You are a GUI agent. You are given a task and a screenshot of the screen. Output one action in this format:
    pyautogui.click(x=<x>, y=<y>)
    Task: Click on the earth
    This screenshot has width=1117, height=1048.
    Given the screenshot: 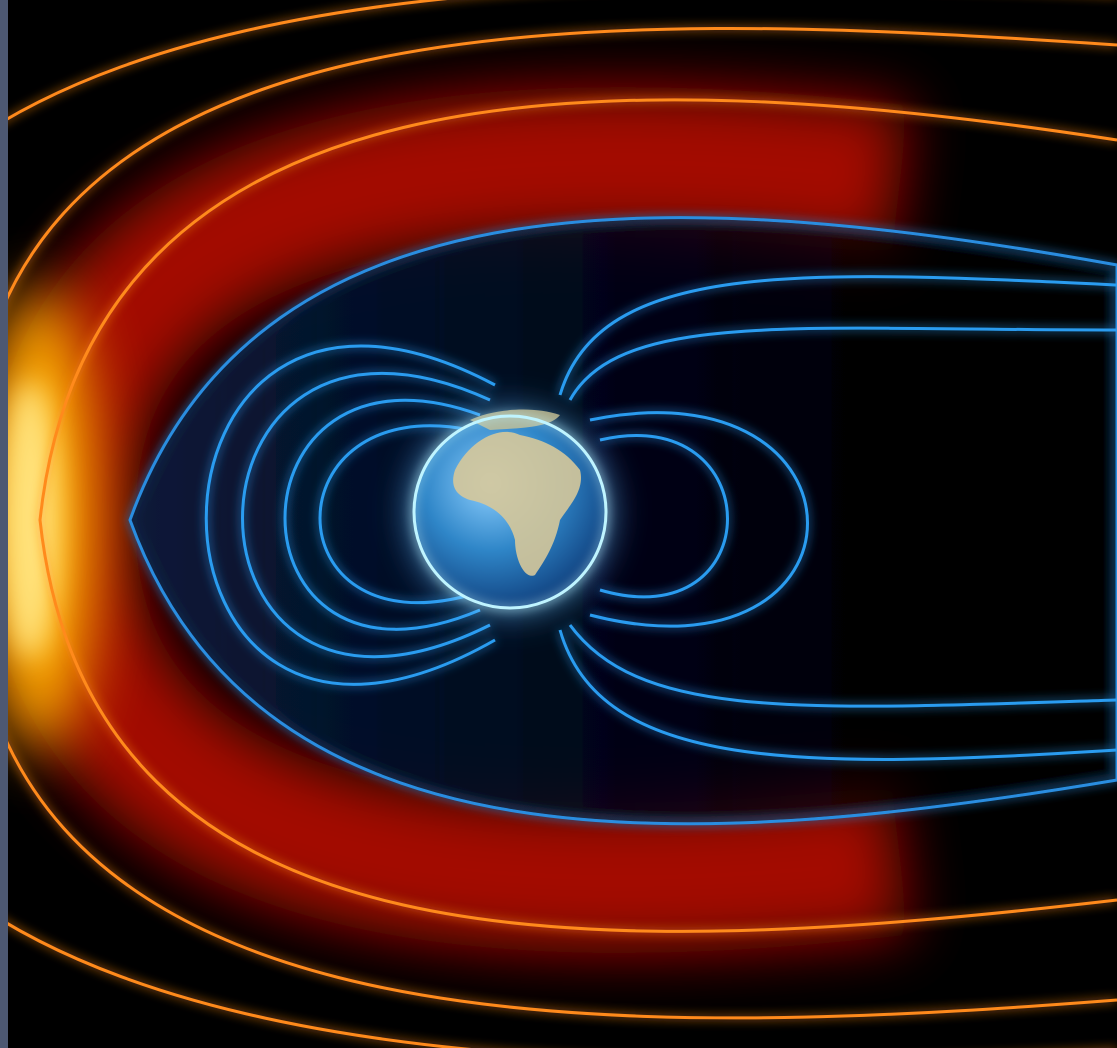 What is the action you would take?
    pyautogui.click(x=510, y=512)
    